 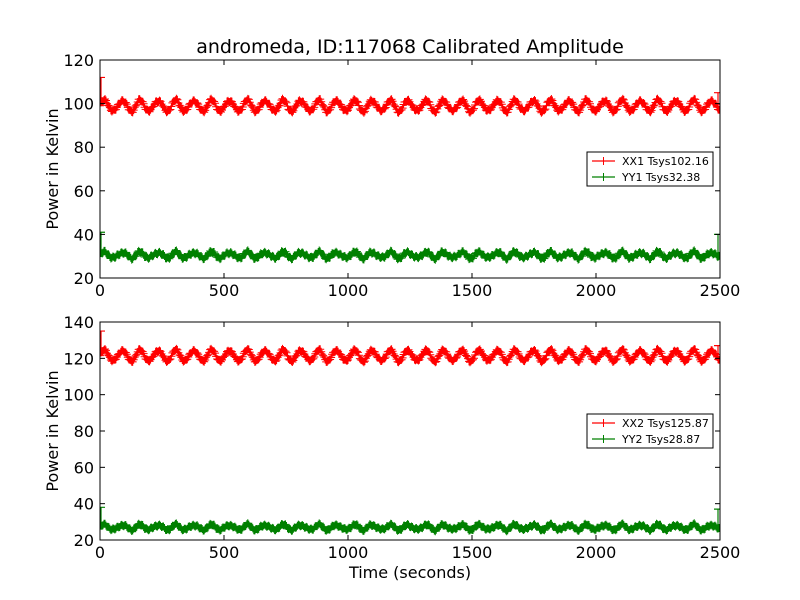 What do you see at coordinates (84, 504) in the screenshot?
I see `bottom-panel-ytick-label: 40` at bounding box center [84, 504].